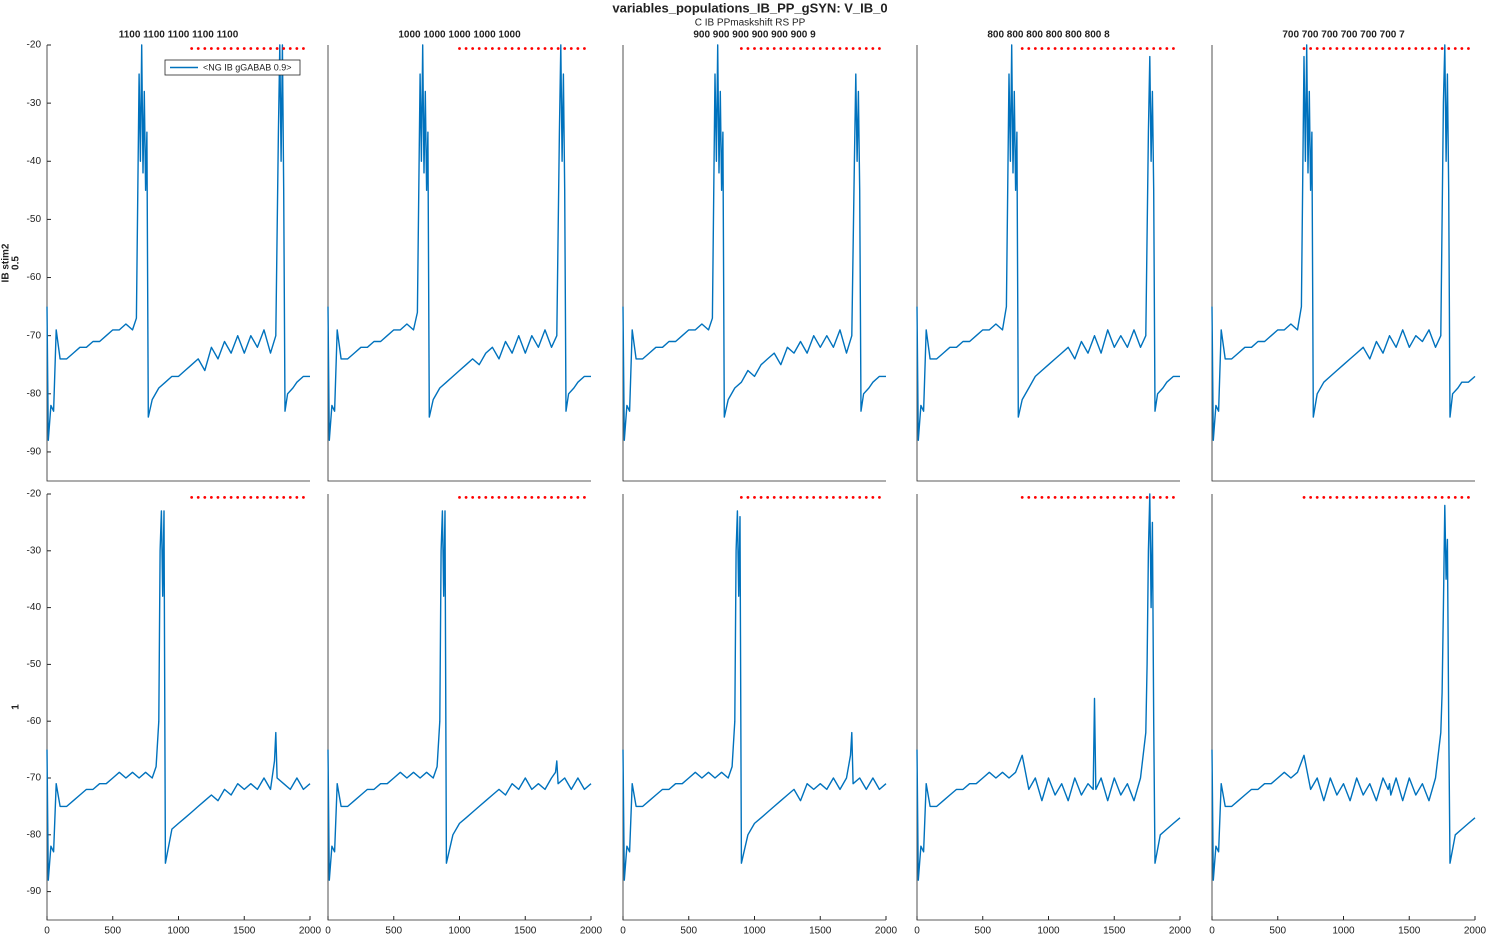 The height and width of the screenshot is (938, 1500). I want to click on x-tick-label: 0, so click(917, 931).